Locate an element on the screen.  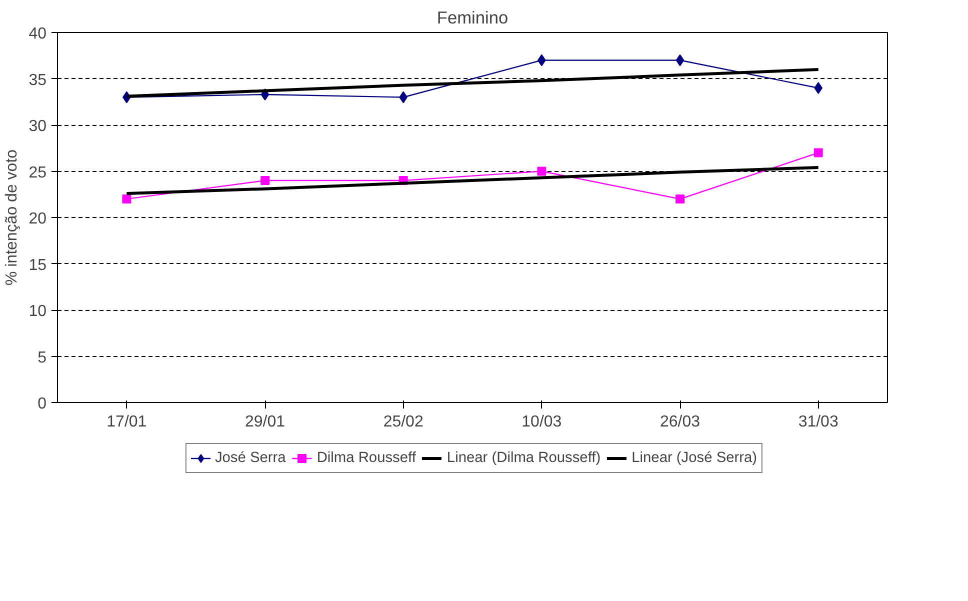
y-tick-label: 30 is located at coordinates (37, 126).